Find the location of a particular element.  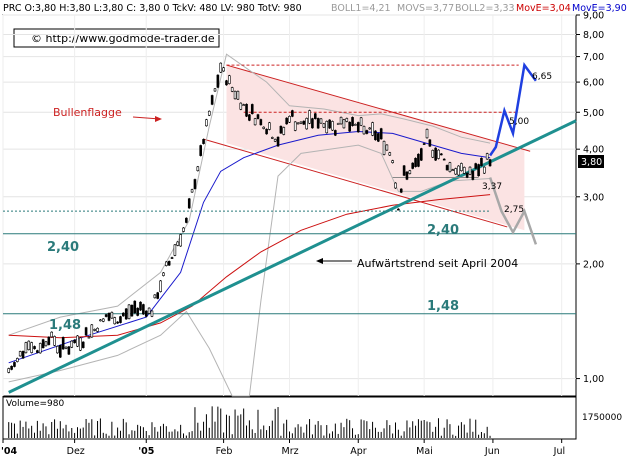

level-label-500: 5,00 is located at coordinates (519, 122).